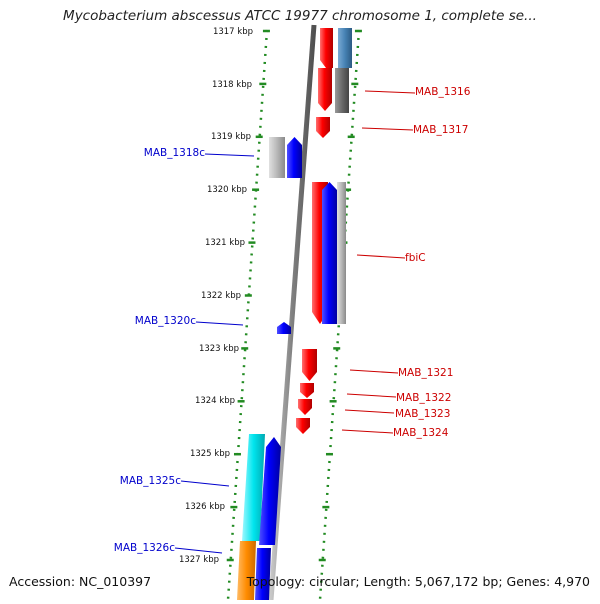 The height and width of the screenshot is (604, 600). Describe the element at coordinates (253, 487) in the screenshot. I see `feature-cyan-mab-1325c` at that location.